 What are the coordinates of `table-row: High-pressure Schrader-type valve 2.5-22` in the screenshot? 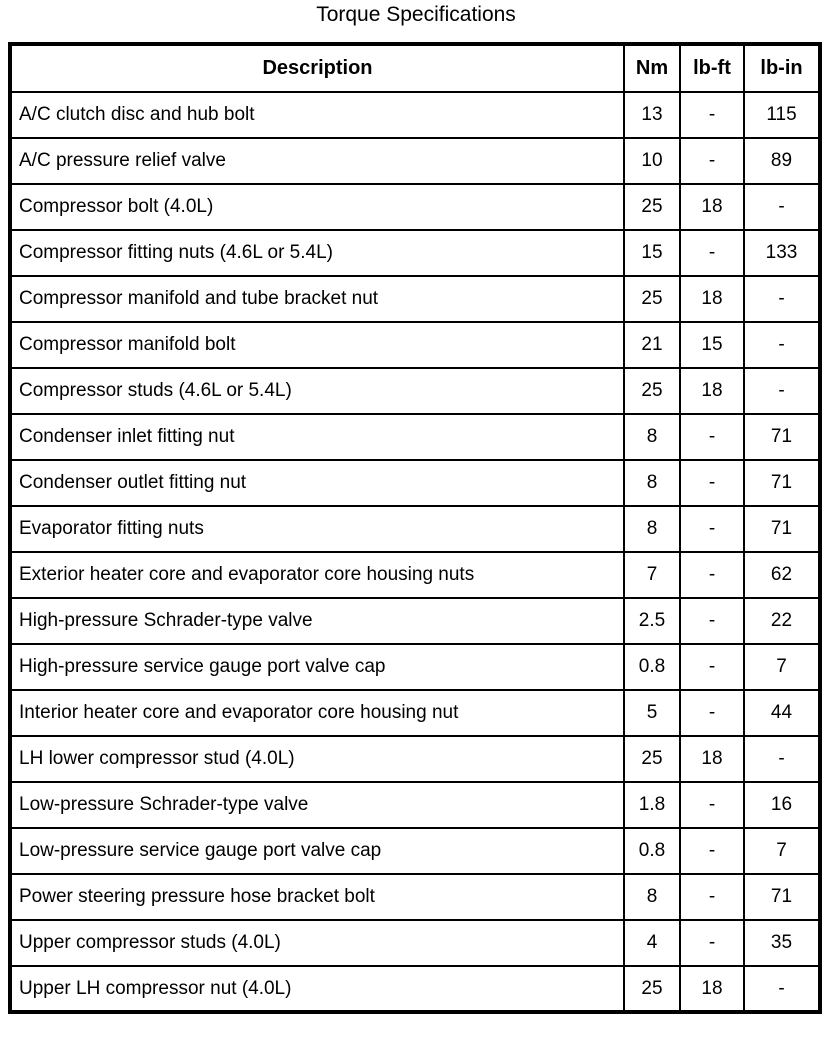 It's located at (415, 621).